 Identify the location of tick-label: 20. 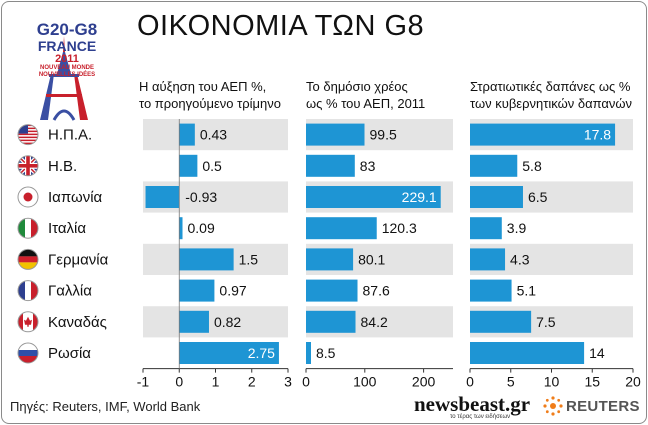
(633, 382).